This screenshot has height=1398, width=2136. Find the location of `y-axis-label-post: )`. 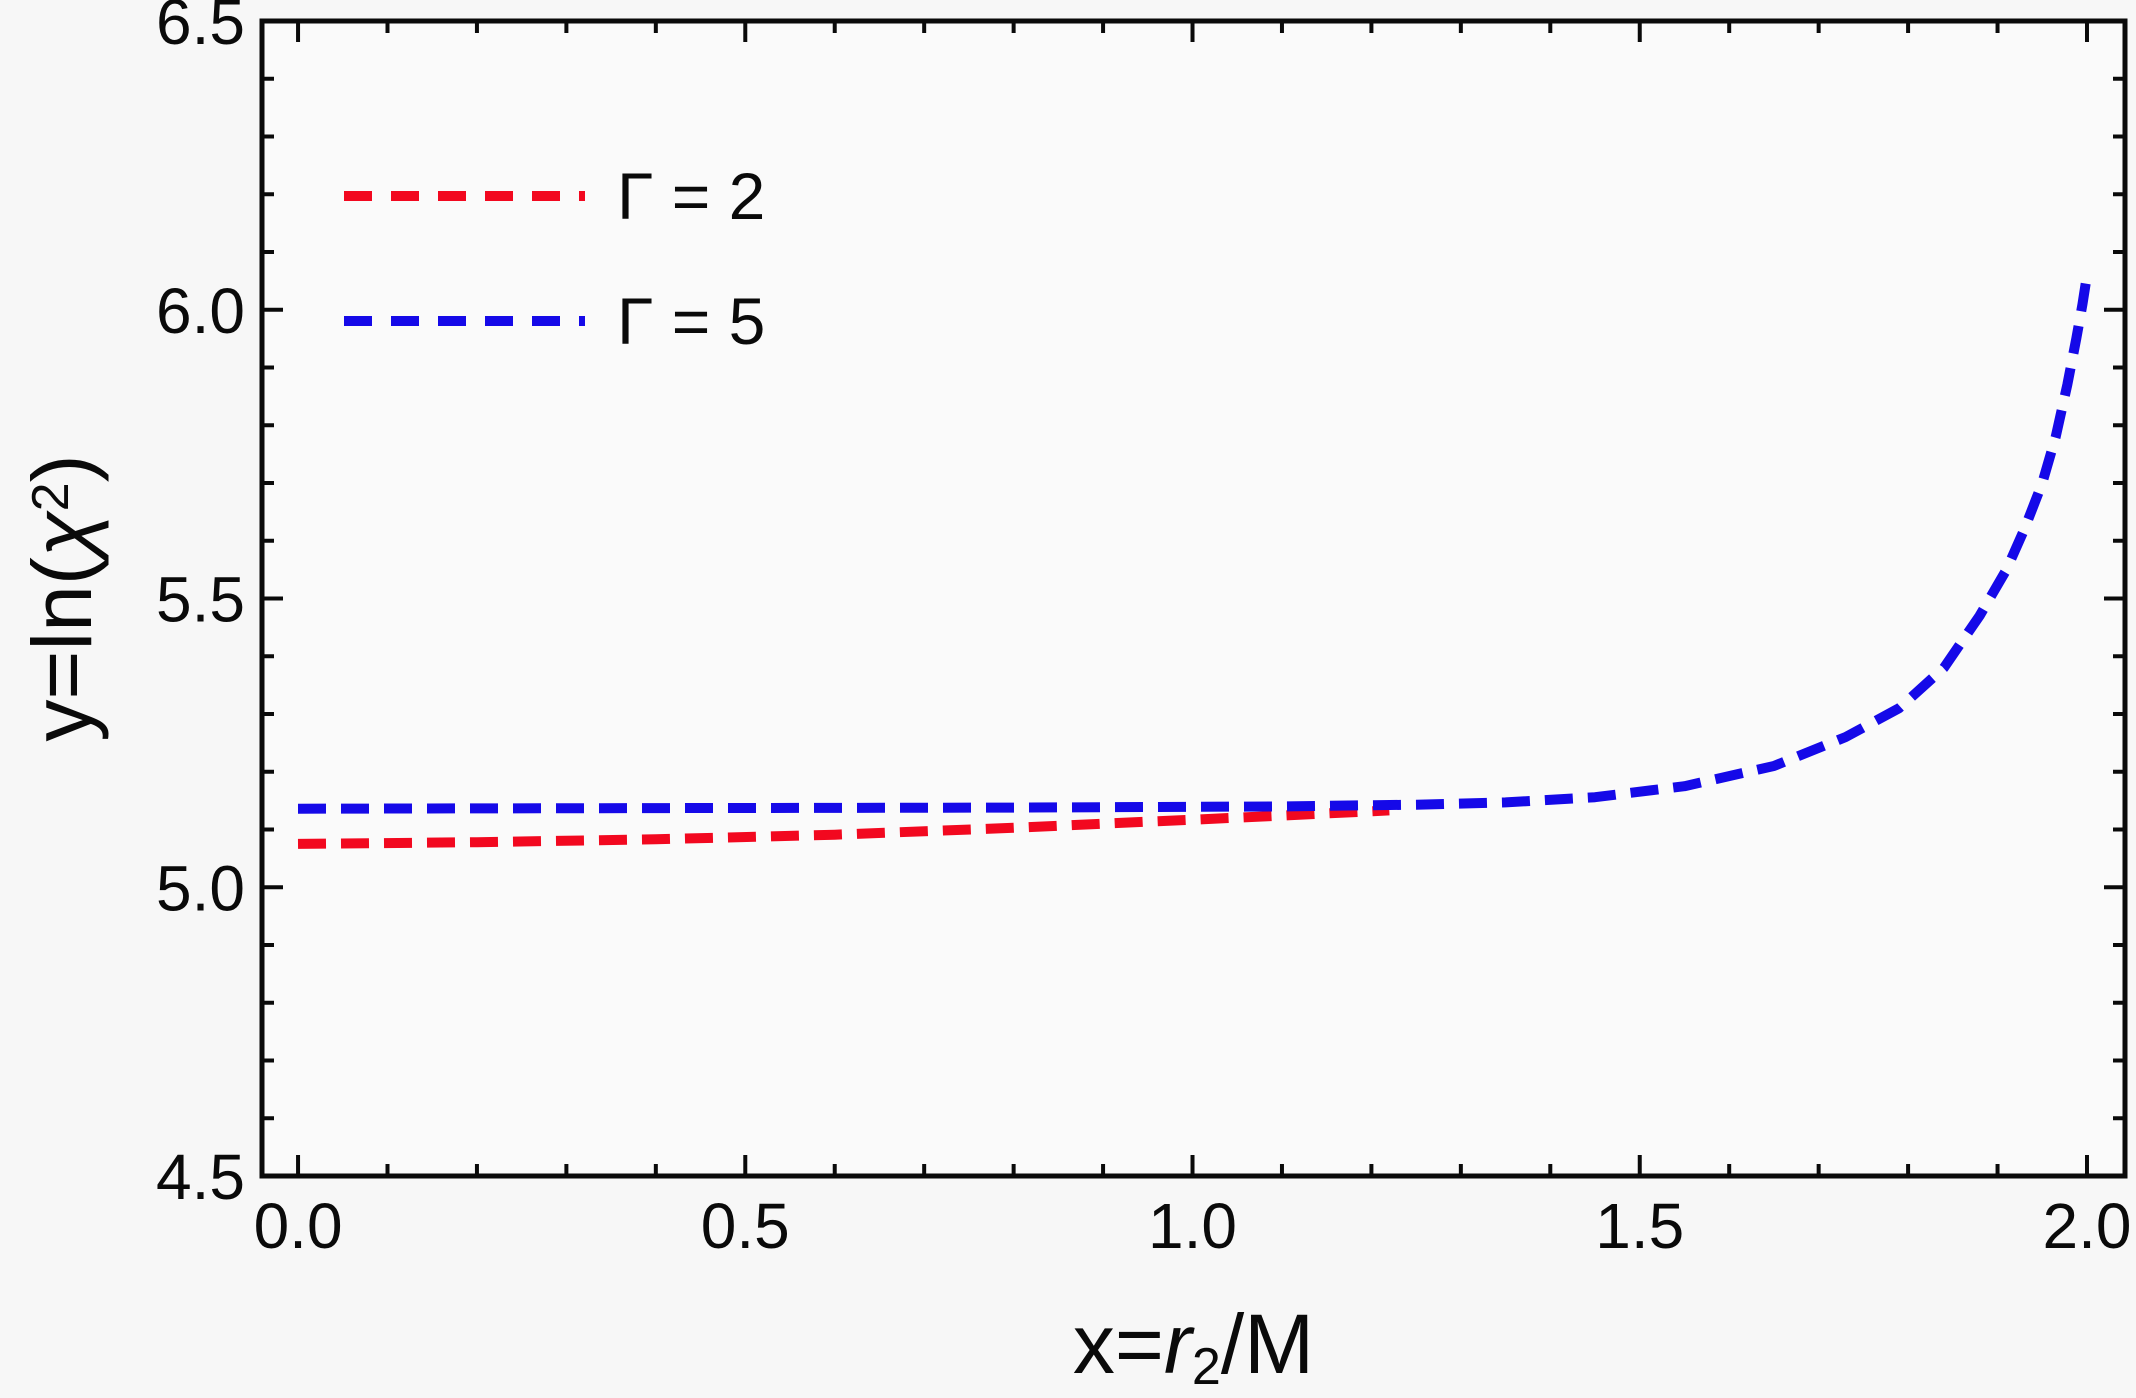

y-axis-label-post: ) is located at coordinates (62, 468).